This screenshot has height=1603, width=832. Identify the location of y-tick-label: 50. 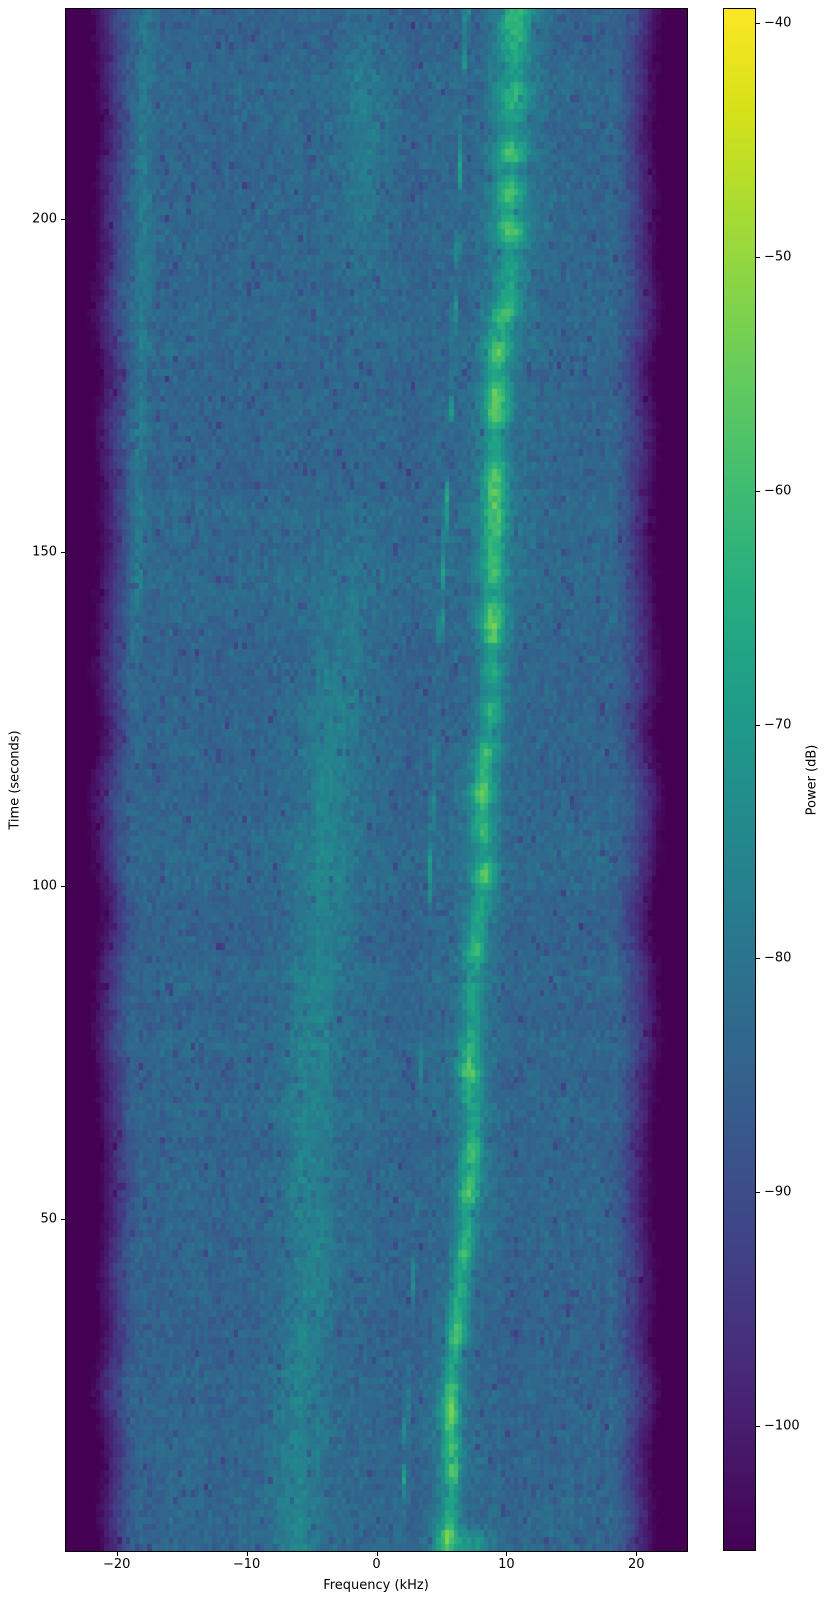
(48, 1219).